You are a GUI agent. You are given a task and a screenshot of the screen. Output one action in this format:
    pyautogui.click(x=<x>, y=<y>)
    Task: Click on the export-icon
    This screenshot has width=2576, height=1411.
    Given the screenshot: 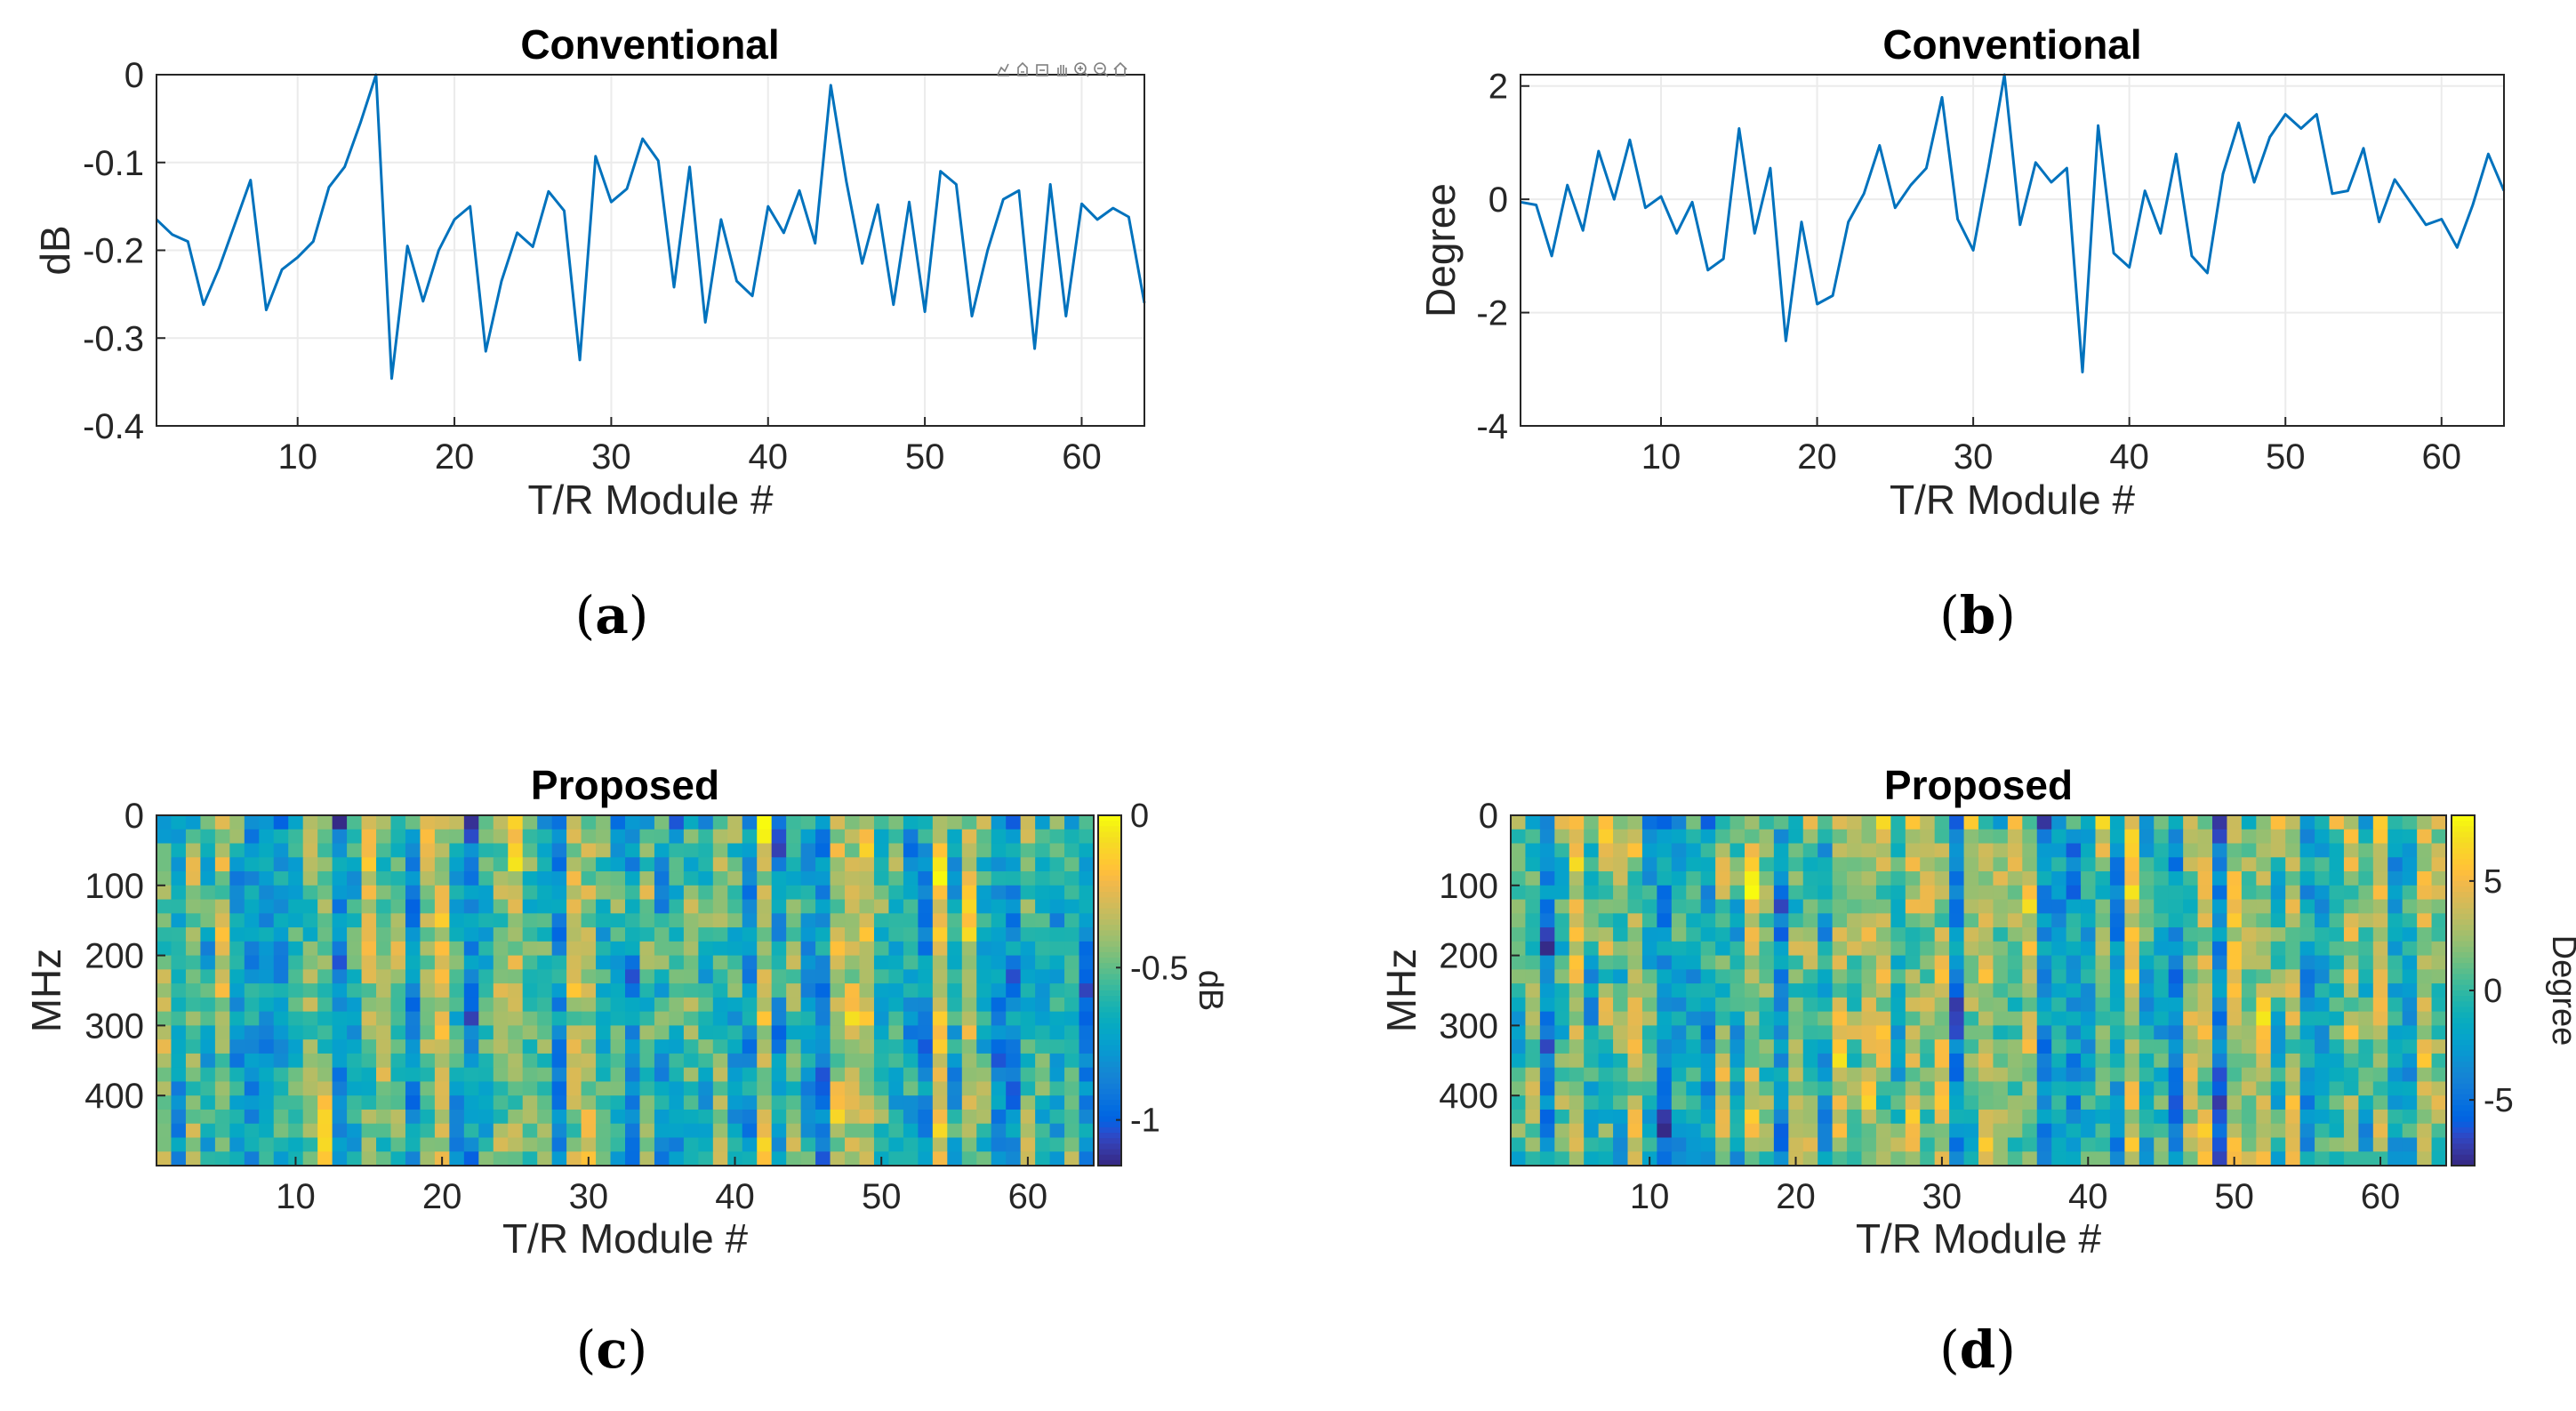 What is the action you would take?
    pyautogui.click(x=1042, y=70)
    